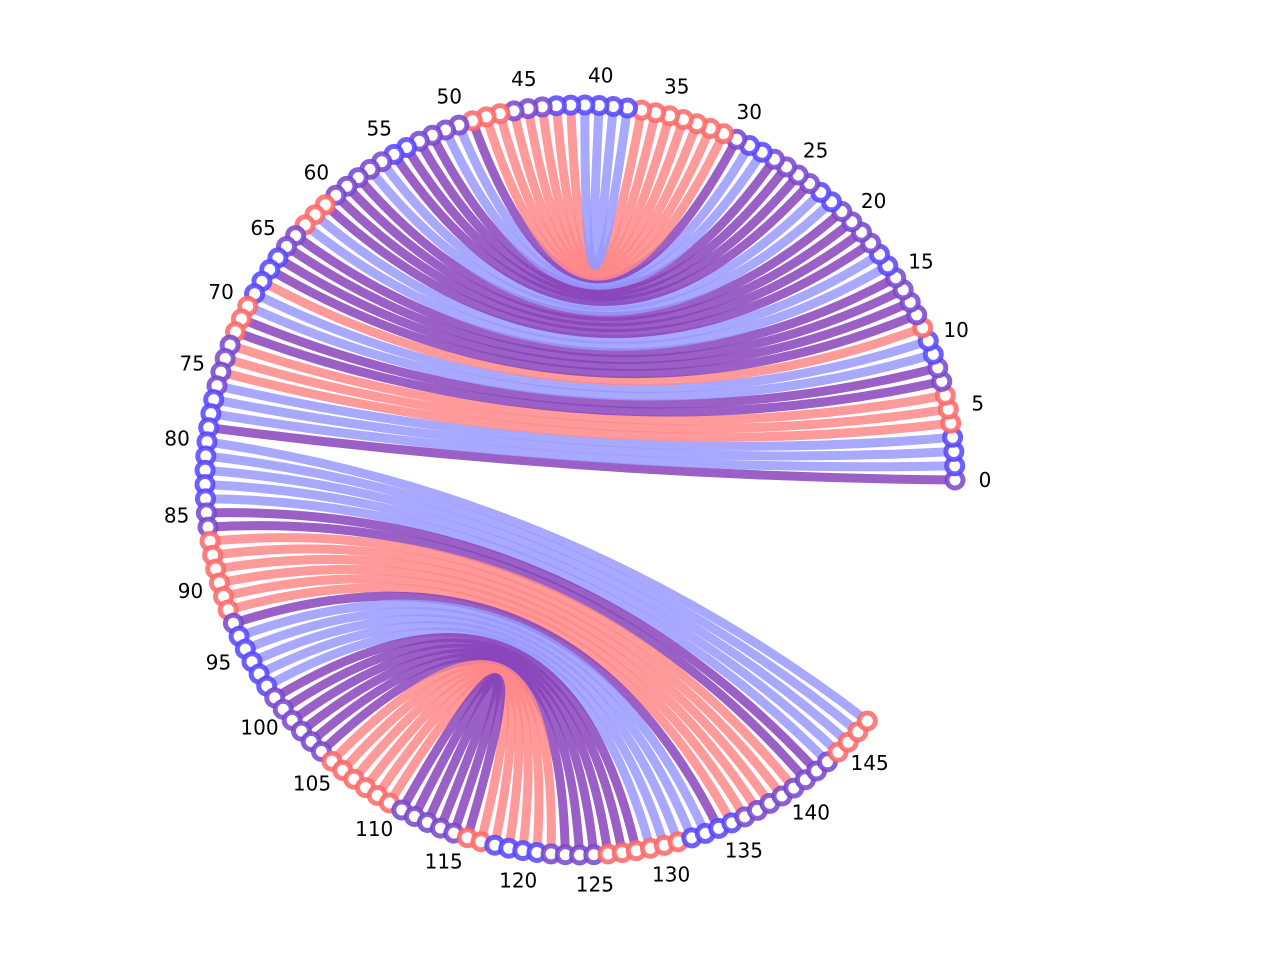 The height and width of the screenshot is (960, 1280). Describe the element at coordinates (600, 76) in the screenshot. I see `tick-label-40: 40` at that location.